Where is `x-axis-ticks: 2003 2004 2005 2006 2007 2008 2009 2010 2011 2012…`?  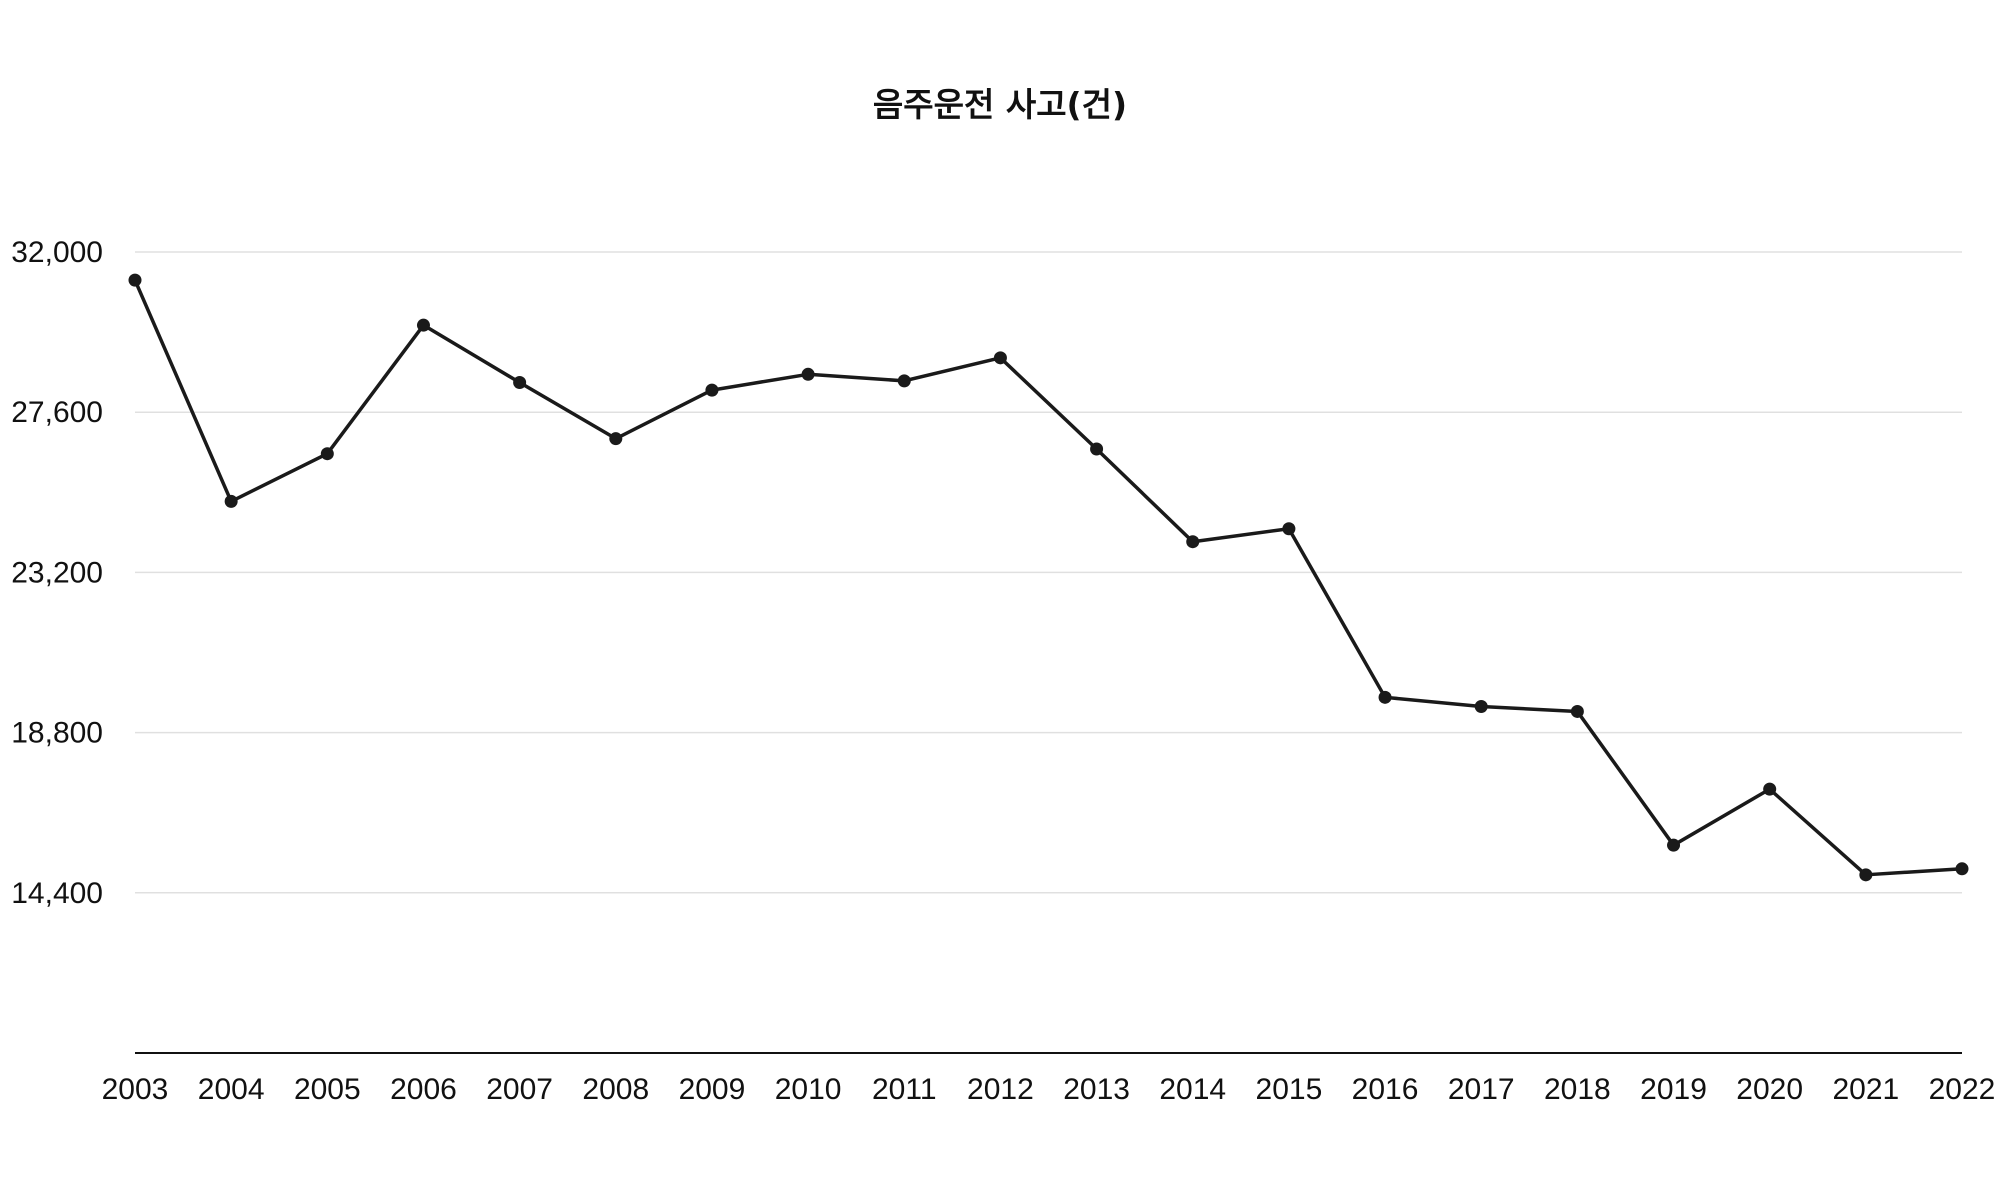 x-axis-ticks: 2003 2004 2005 2006 2007 2008 2009 2010 2011 2012… is located at coordinates (1049, 1089).